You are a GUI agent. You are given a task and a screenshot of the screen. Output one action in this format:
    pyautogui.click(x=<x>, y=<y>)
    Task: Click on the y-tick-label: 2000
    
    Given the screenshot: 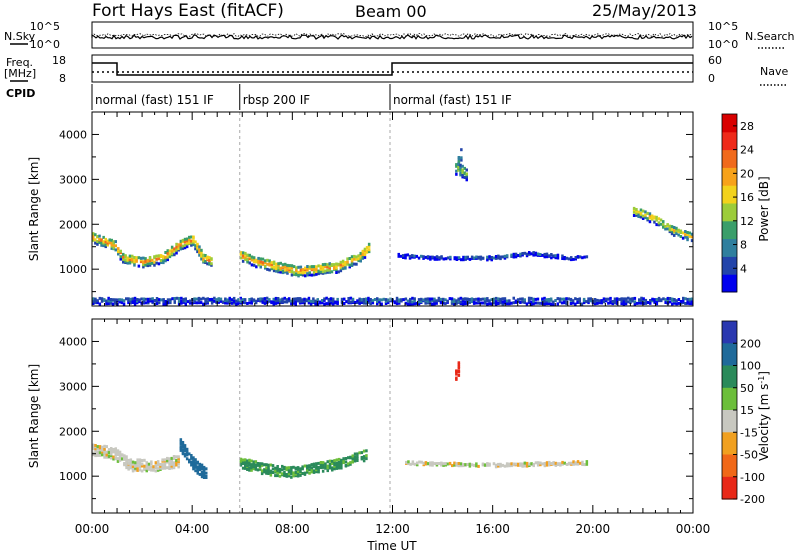 What is the action you would take?
    pyautogui.click(x=73, y=224)
    